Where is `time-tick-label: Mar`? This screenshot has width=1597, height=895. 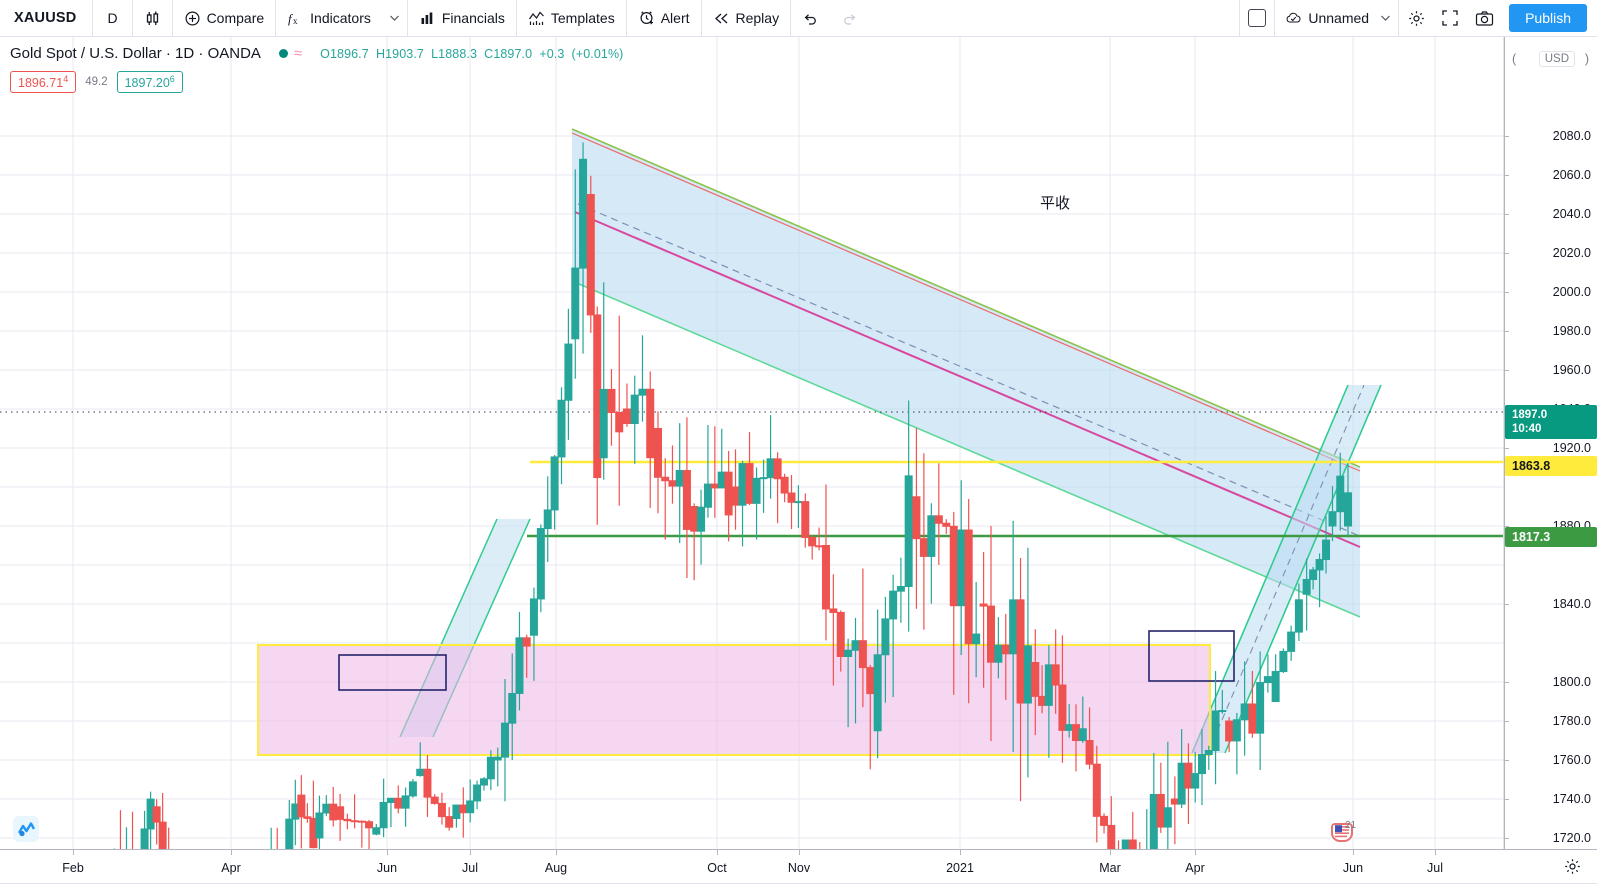
time-tick-label: Mar is located at coordinates (1110, 868).